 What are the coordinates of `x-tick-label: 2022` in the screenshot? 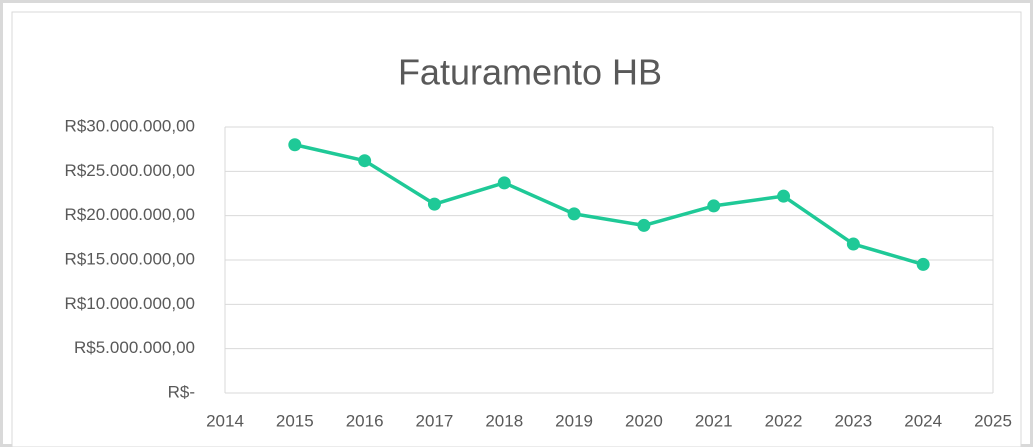 It's located at (784, 420).